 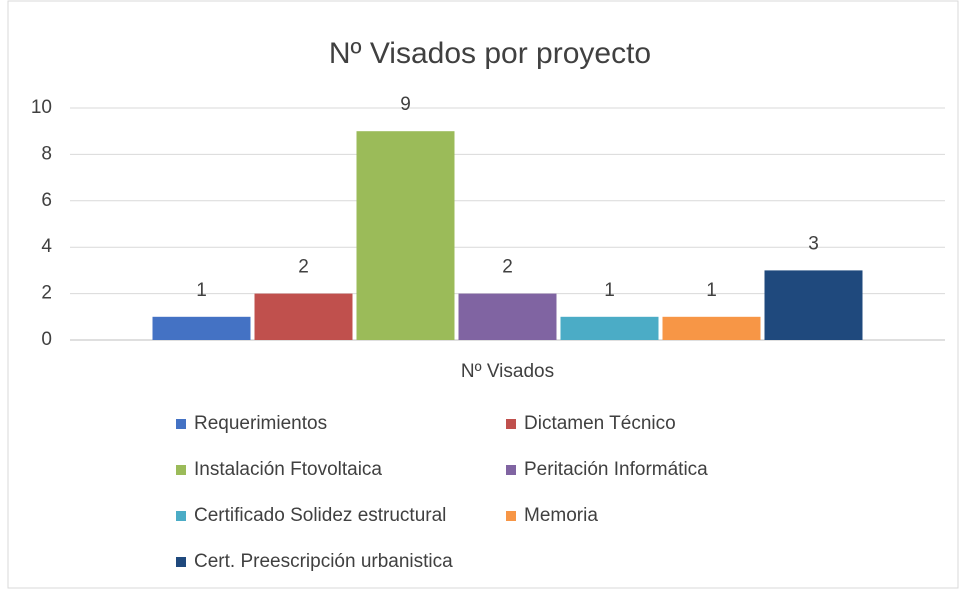 What do you see at coordinates (46, 293) in the screenshot?
I see `y-tick-label: 2` at bounding box center [46, 293].